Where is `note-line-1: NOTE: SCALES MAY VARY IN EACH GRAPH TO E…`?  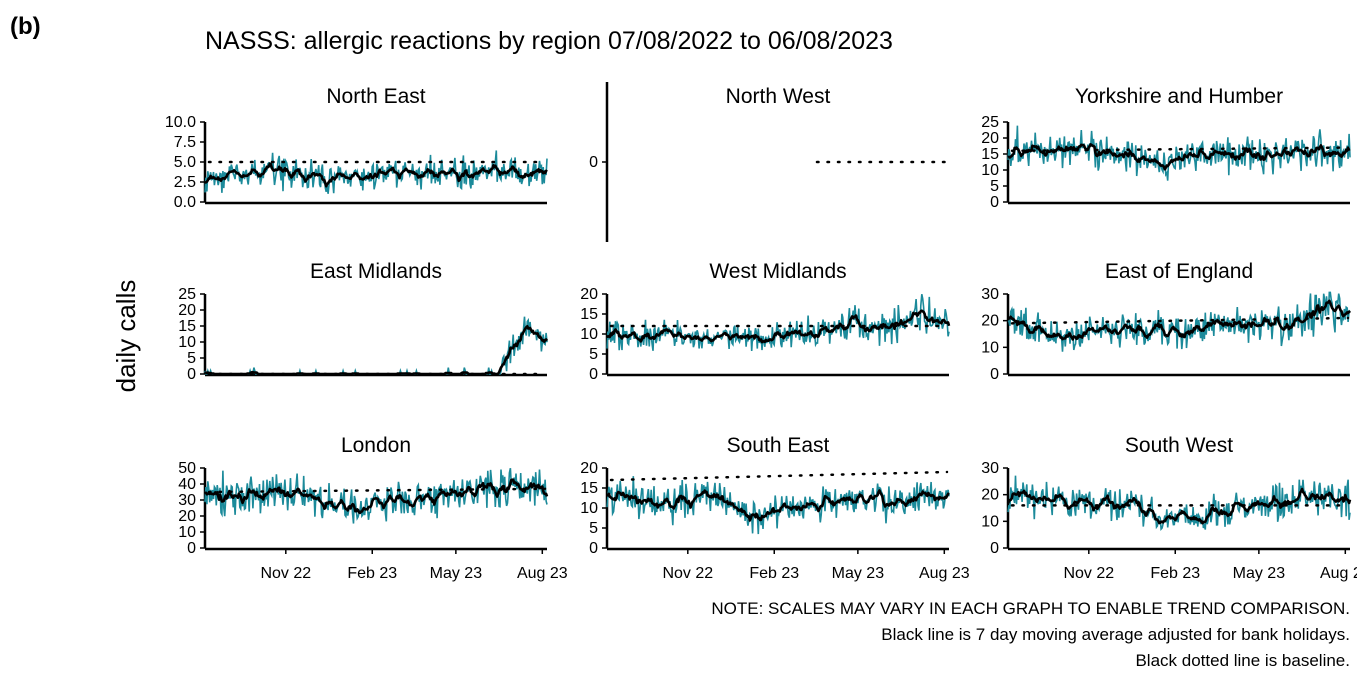 note-line-1: NOTE: SCALES MAY VARY IN EACH GRAPH TO E… is located at coordinates (1030, 608).